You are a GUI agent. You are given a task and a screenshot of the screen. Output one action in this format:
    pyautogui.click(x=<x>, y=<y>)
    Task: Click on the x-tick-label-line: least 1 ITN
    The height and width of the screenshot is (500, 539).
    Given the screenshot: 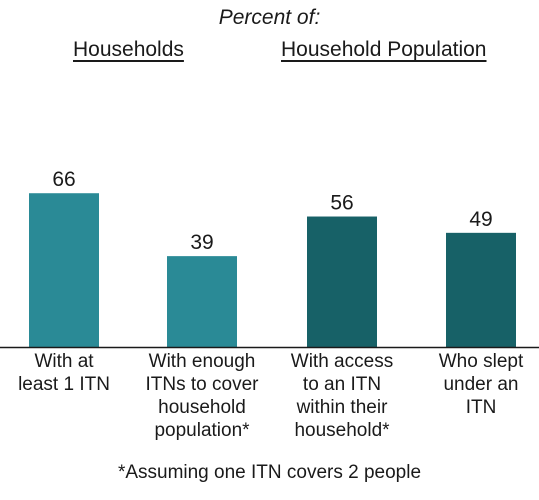 What is the action you would take?
    pyautogui.click(x=64, y=384)
    